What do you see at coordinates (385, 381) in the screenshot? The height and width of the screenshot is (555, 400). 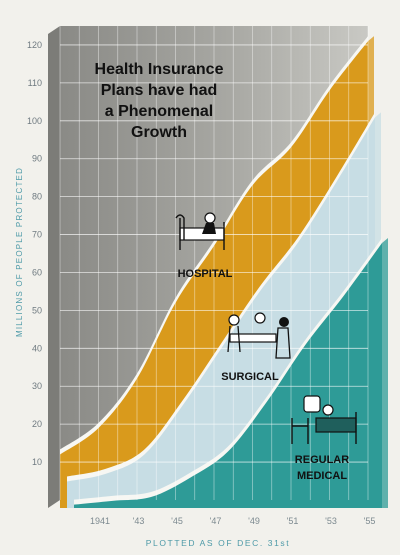 I see `area-cap` at bounding box center [385, 381].